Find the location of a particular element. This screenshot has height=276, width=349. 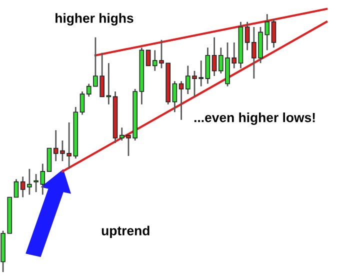

annotation: uptrend is located at coordinates (126, 232).